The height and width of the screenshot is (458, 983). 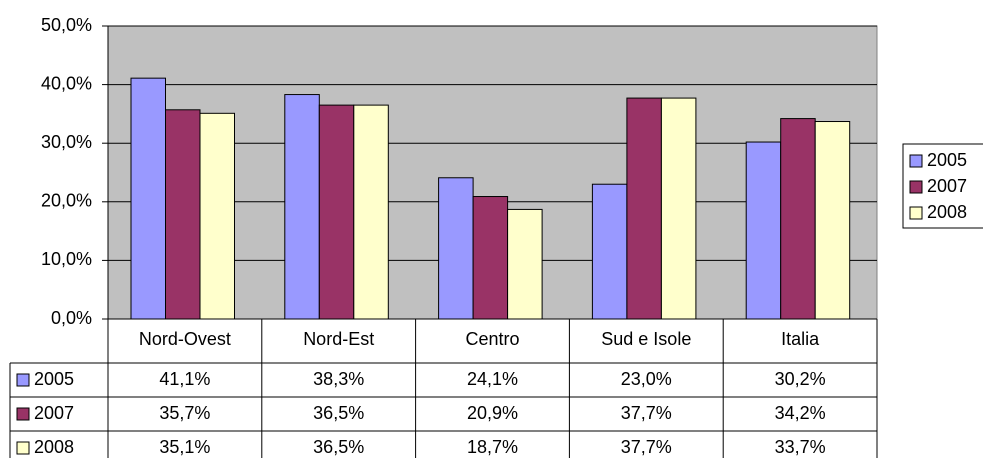 I want to click on data-label: 38,3%, so click(x=338, y=379).